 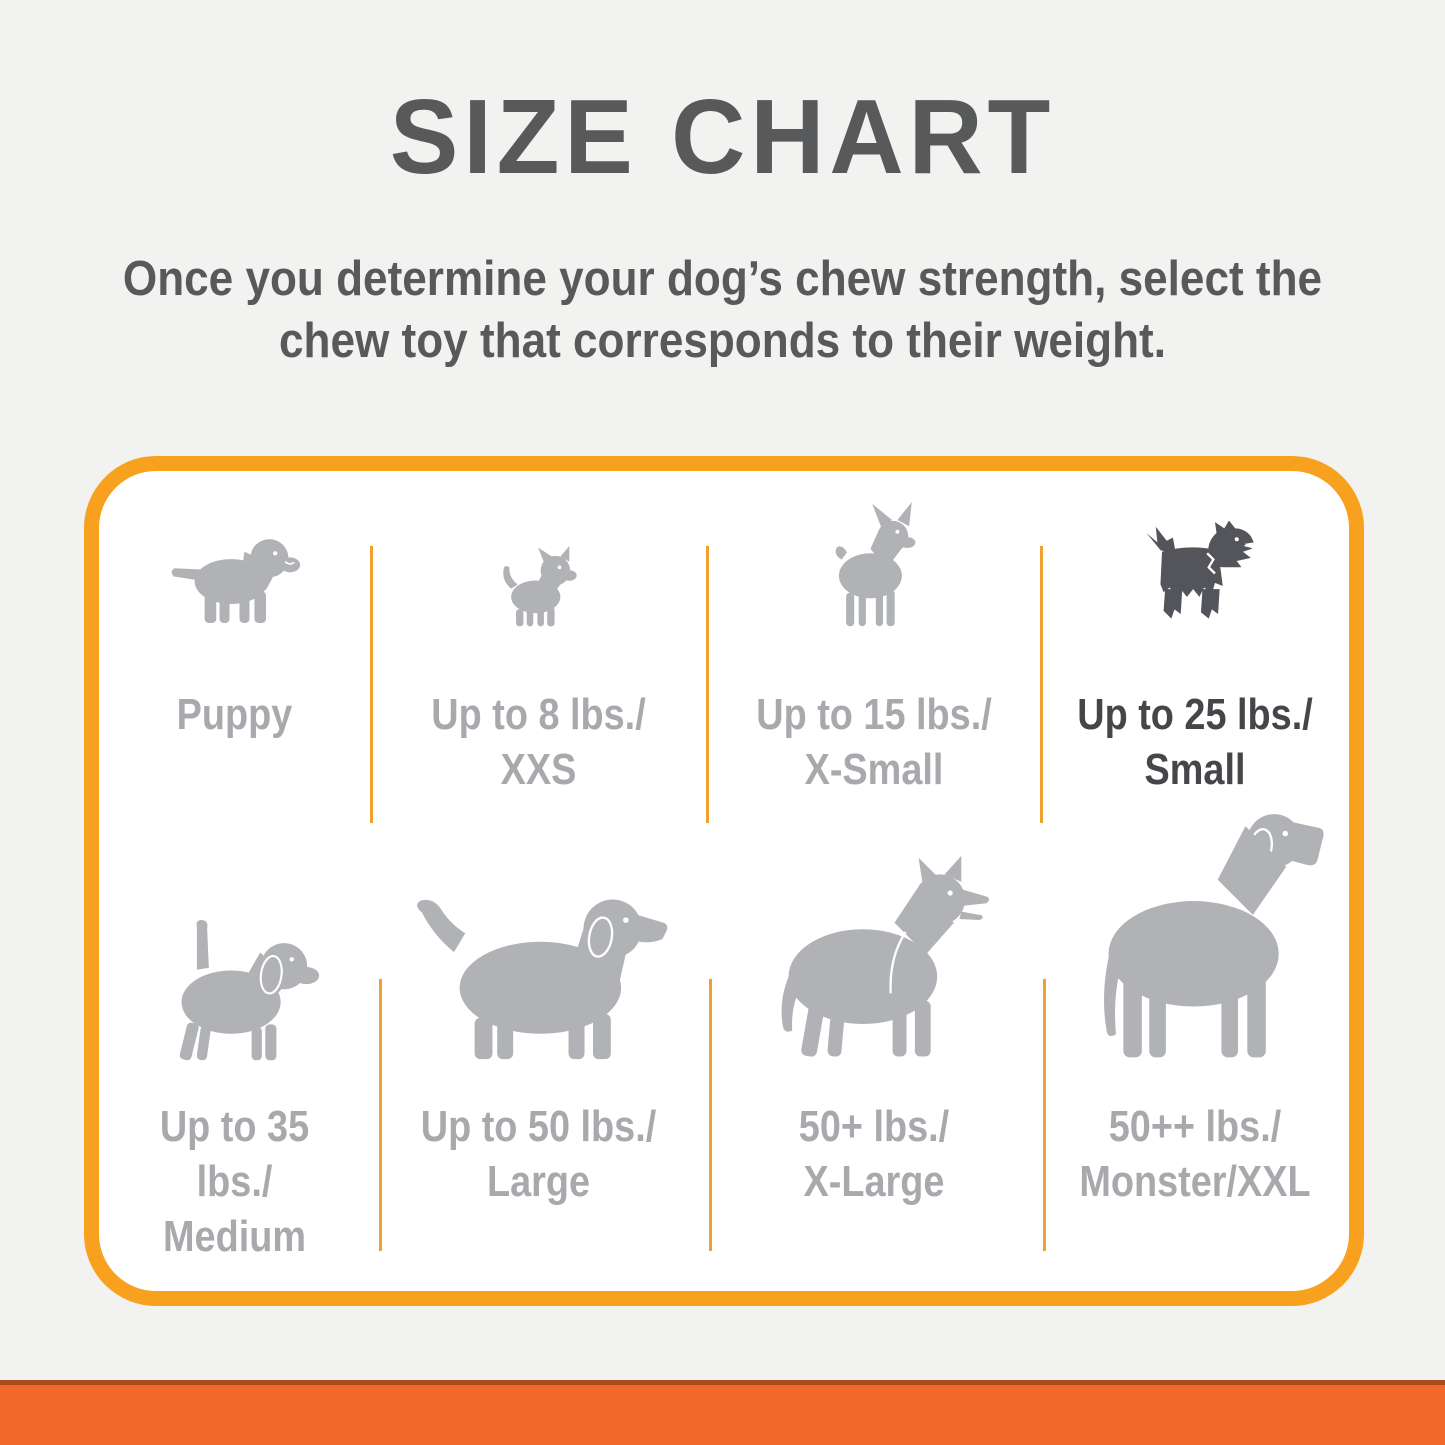 What do you see at coordinates (538, 1126) in the screenshot?
I see `size-label-line1: Up to 50 lbs./` at bounding box center [538, 1126].